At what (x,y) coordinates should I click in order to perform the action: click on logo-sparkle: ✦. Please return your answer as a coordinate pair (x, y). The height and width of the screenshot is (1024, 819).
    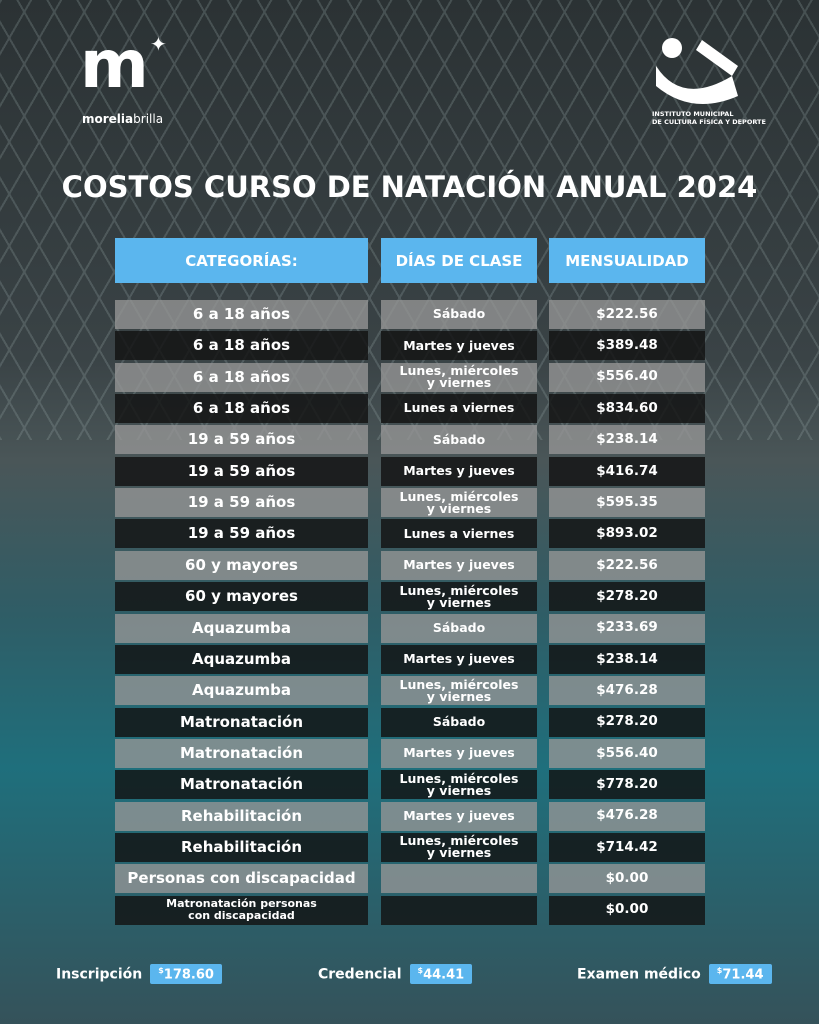
    Looking at the image, I should click on (158, 44).